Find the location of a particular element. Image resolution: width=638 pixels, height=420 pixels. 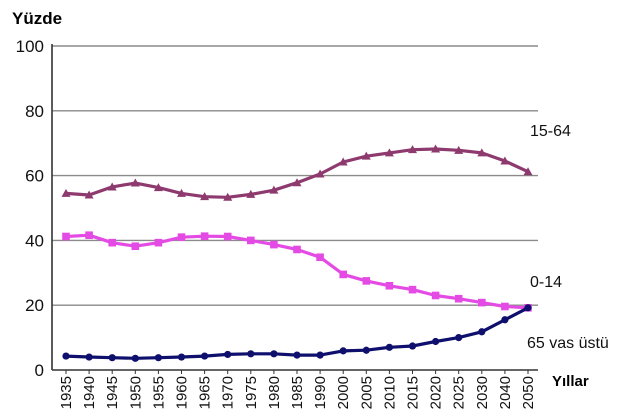

data-point-65-vas-st-1960 is located at coordinates (181, 357).